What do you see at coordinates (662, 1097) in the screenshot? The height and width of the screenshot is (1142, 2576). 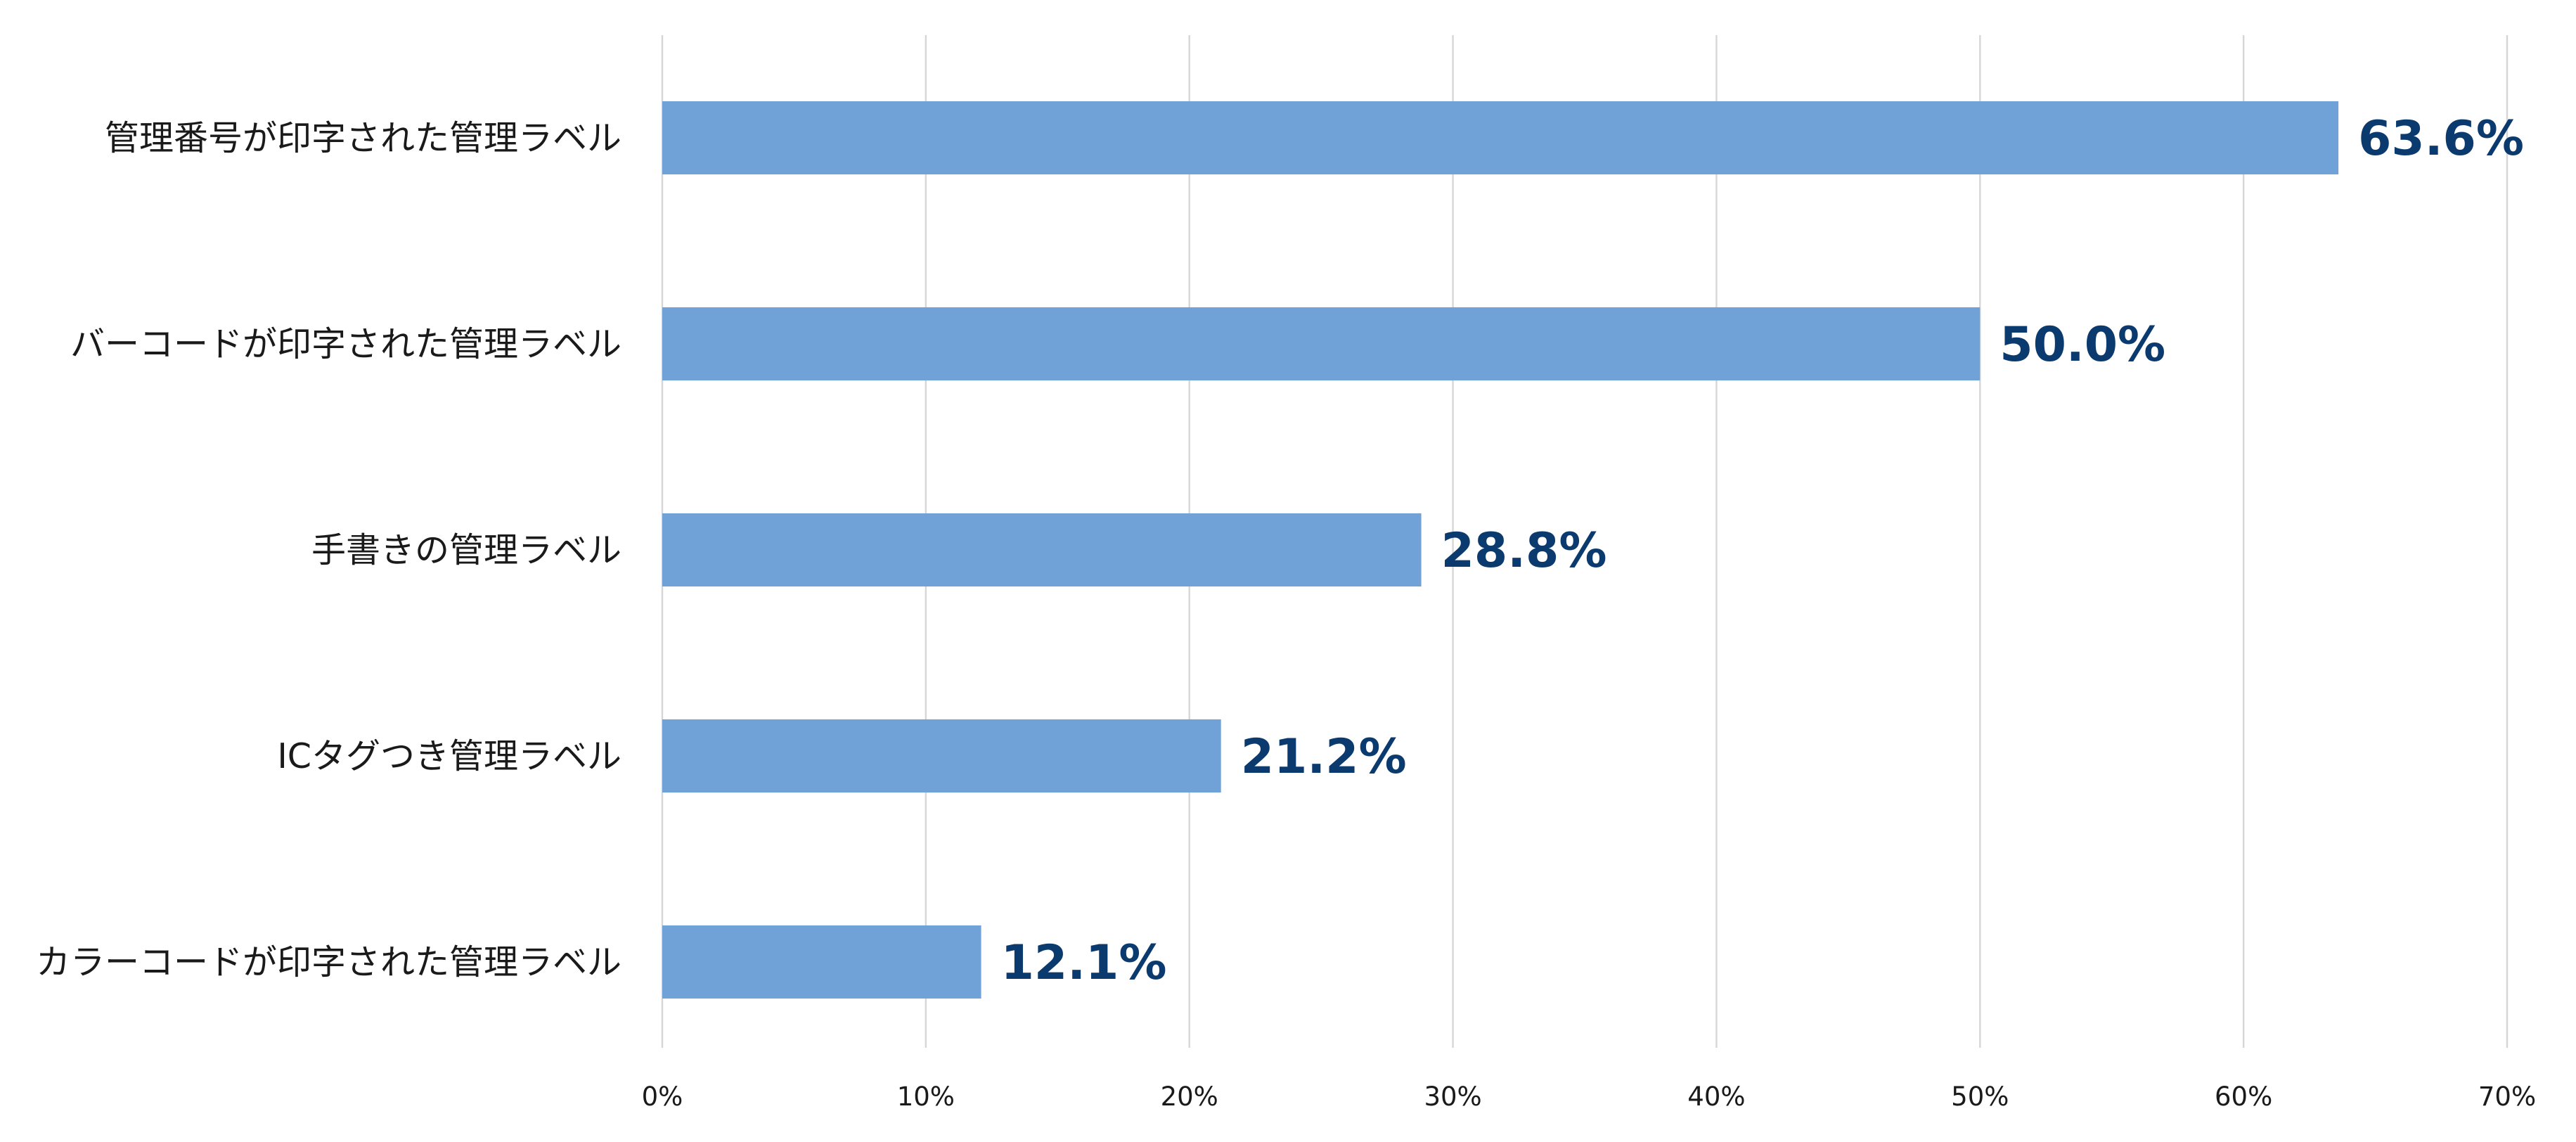 I see `x-tick-label: 0%` at bounding box center [662, 1097].